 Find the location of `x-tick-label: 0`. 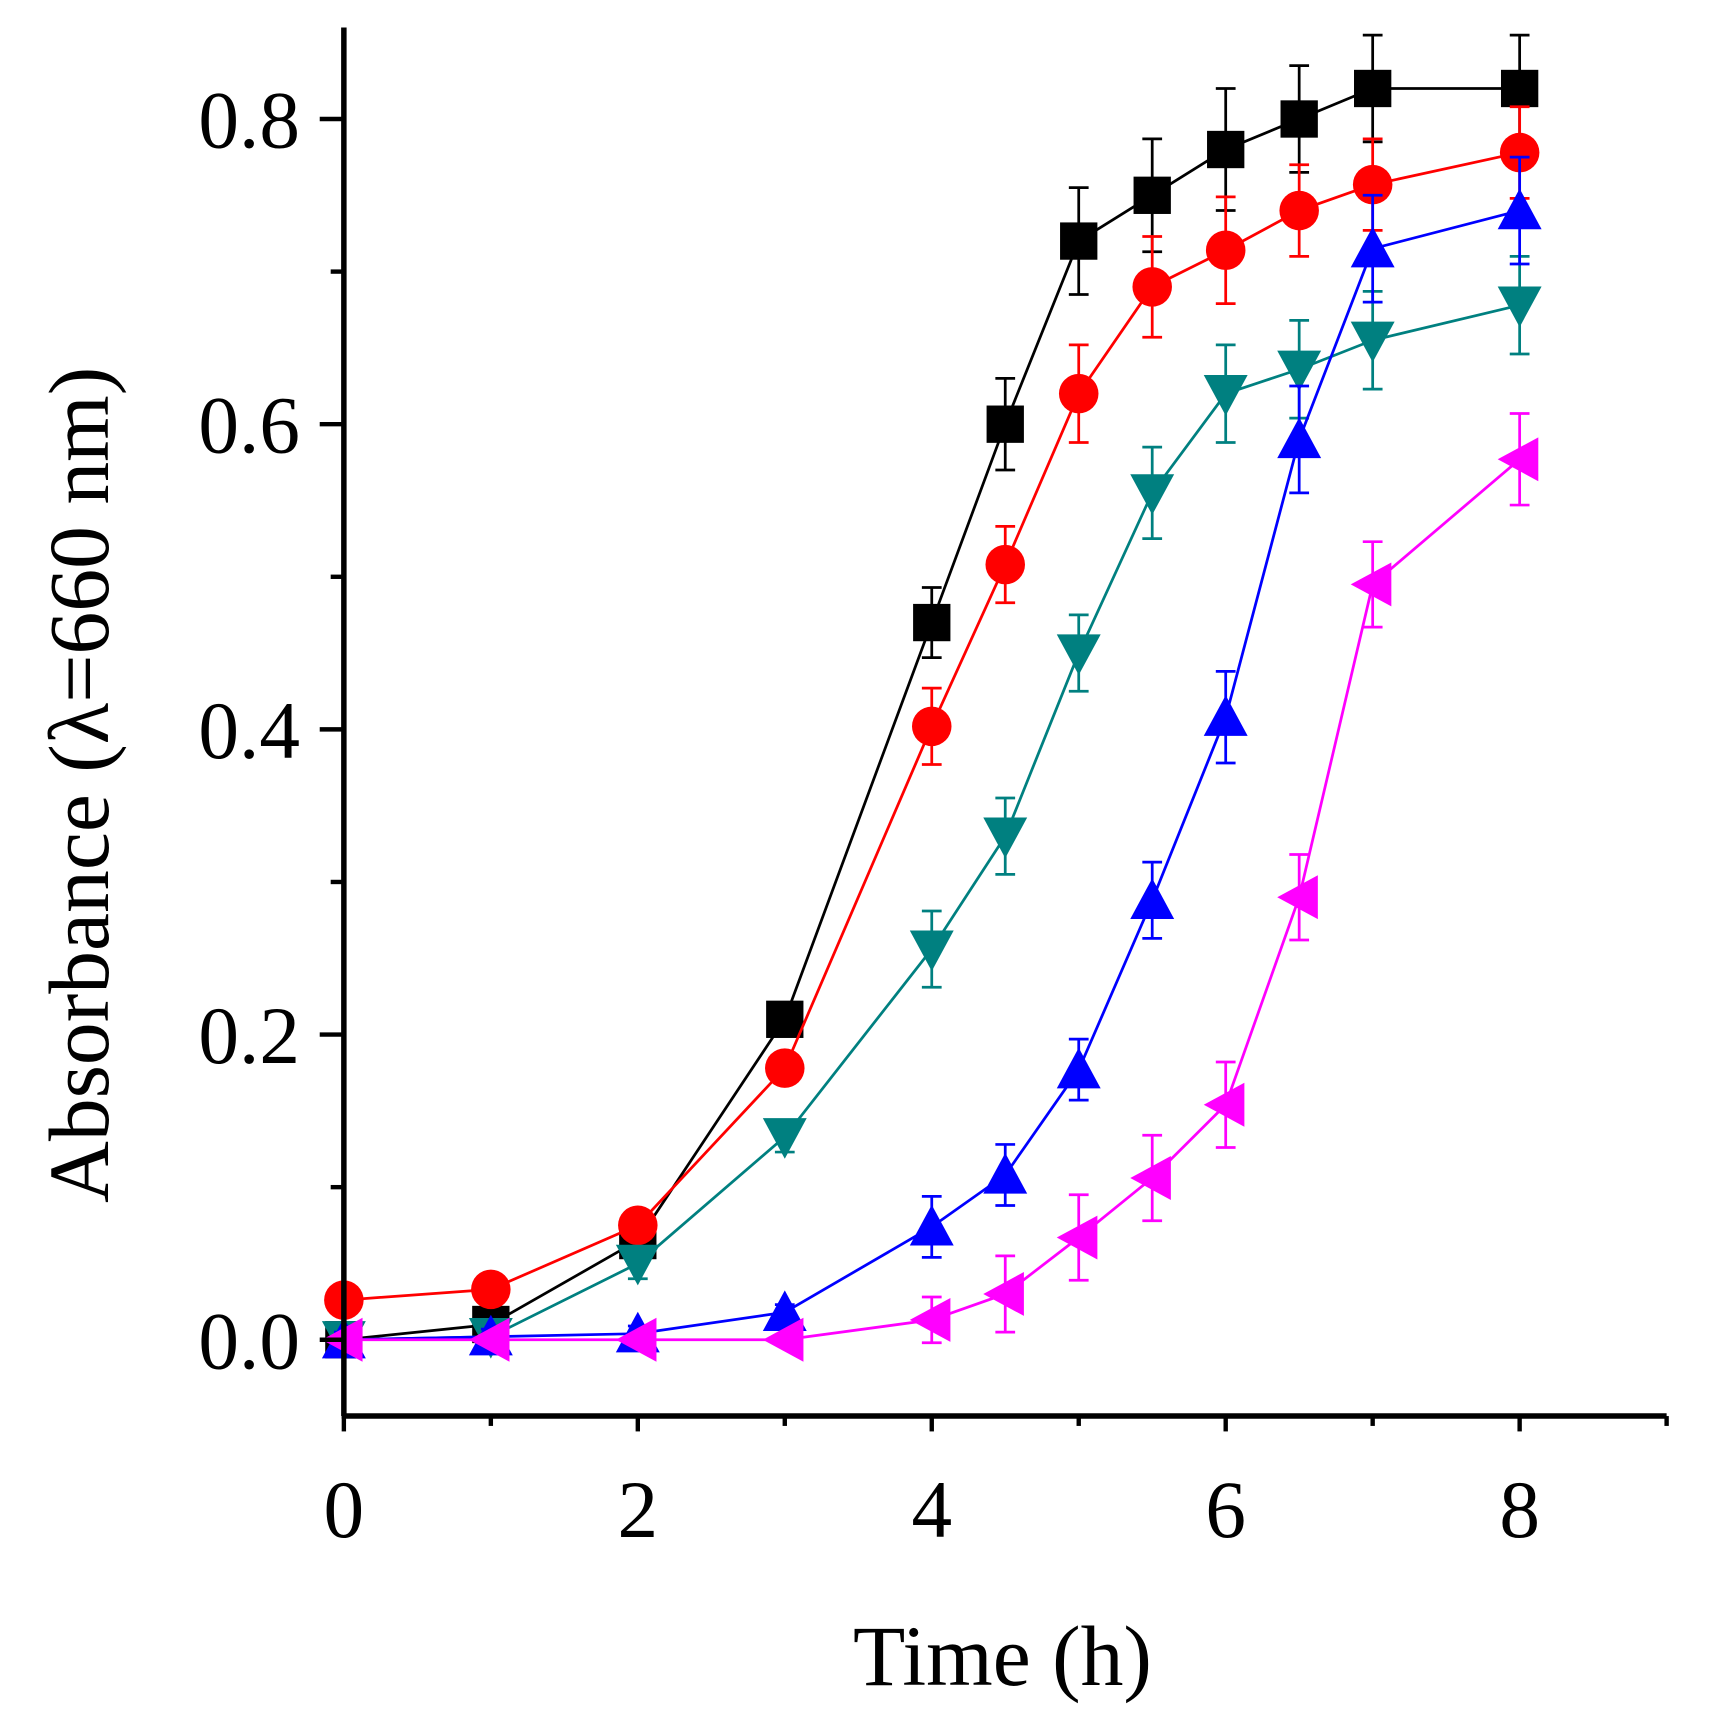

x-tick-label: 0 is located at coordinates (344, 1510).